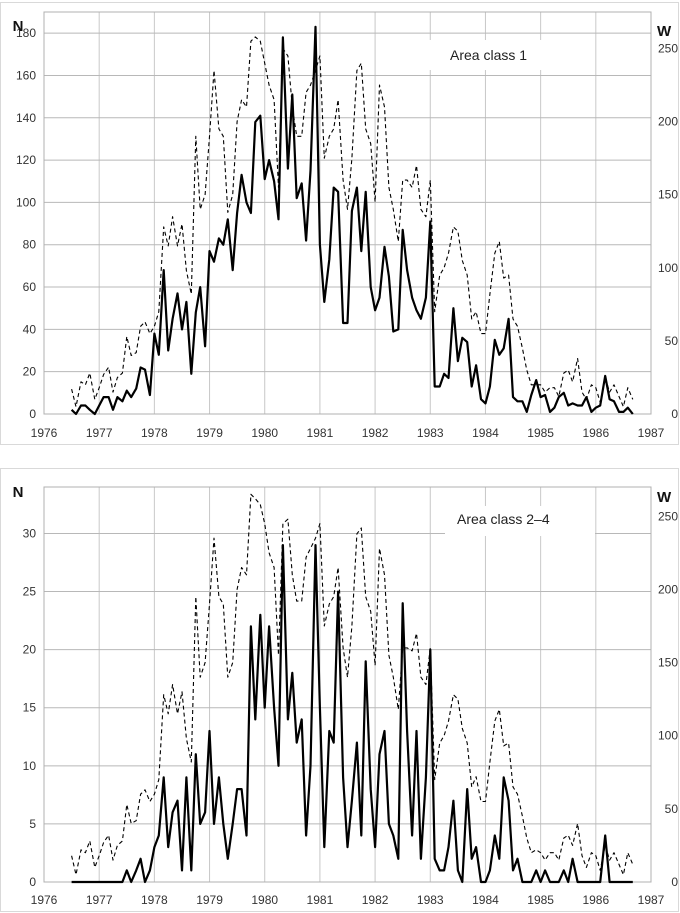  I want to click on y-left-tick-label: 10, so click(30, 766).